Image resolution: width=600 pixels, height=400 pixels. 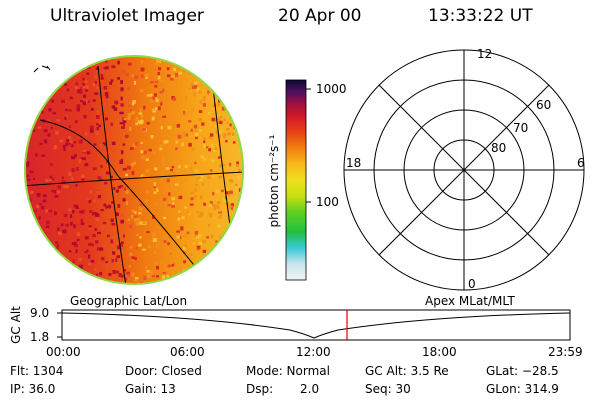 I want to click on lat-label-80: 80, so click(x=499, y=148).